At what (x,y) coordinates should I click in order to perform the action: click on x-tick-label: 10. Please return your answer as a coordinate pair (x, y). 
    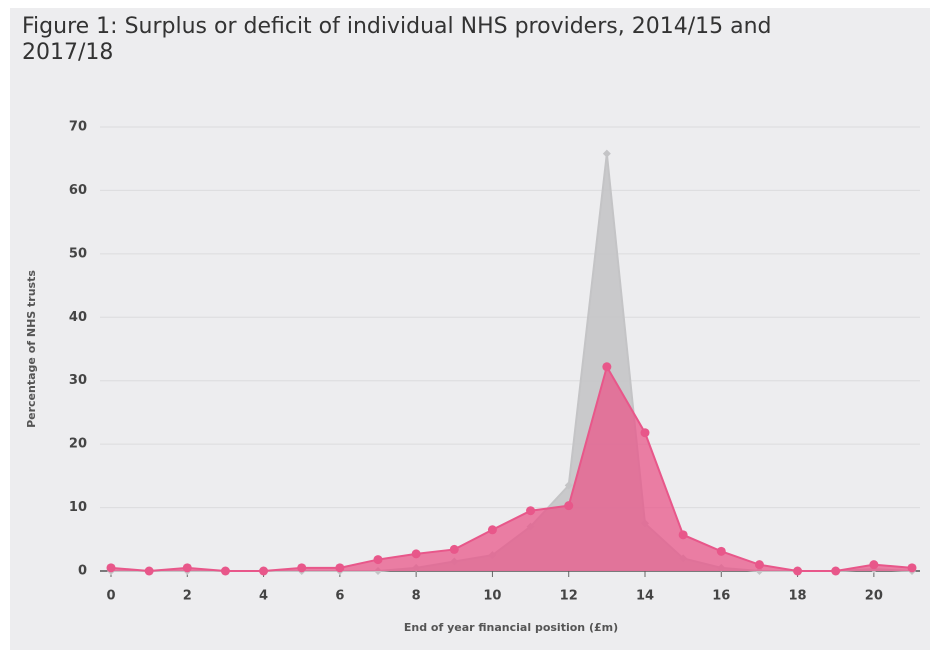
    Looking at the image, I should click on (492, 596).